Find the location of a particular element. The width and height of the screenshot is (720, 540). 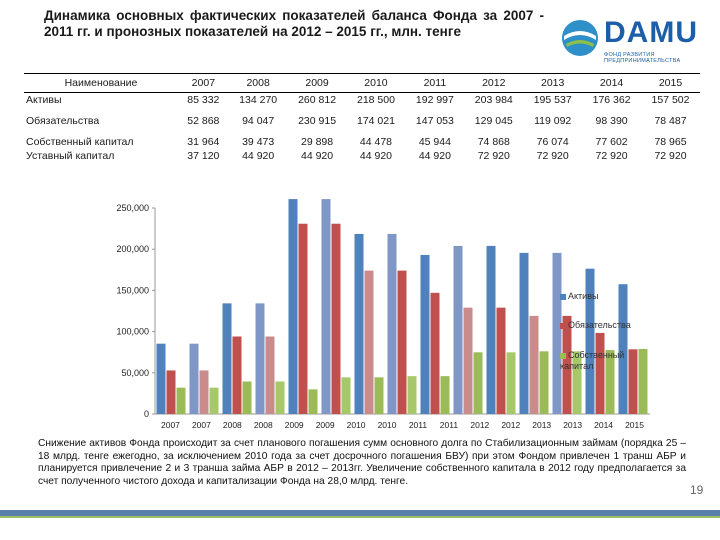

damu-logo-icon is located at coordinates (580, 38).